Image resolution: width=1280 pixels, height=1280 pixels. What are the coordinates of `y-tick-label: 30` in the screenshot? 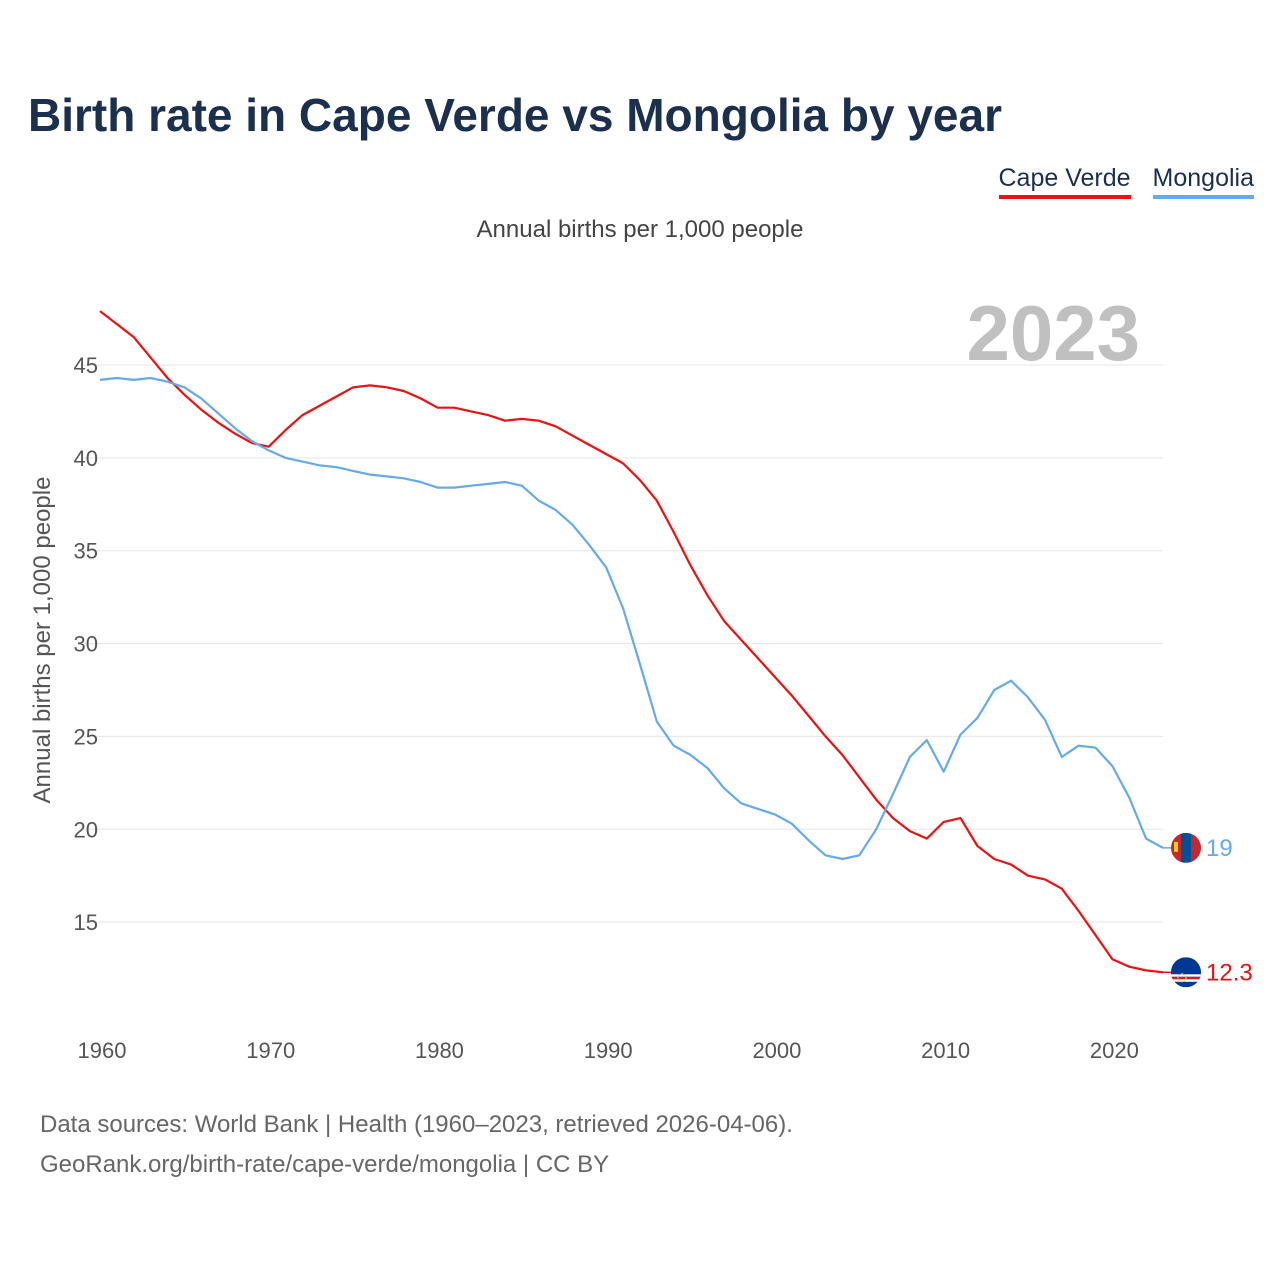 It's located at (86, 644).